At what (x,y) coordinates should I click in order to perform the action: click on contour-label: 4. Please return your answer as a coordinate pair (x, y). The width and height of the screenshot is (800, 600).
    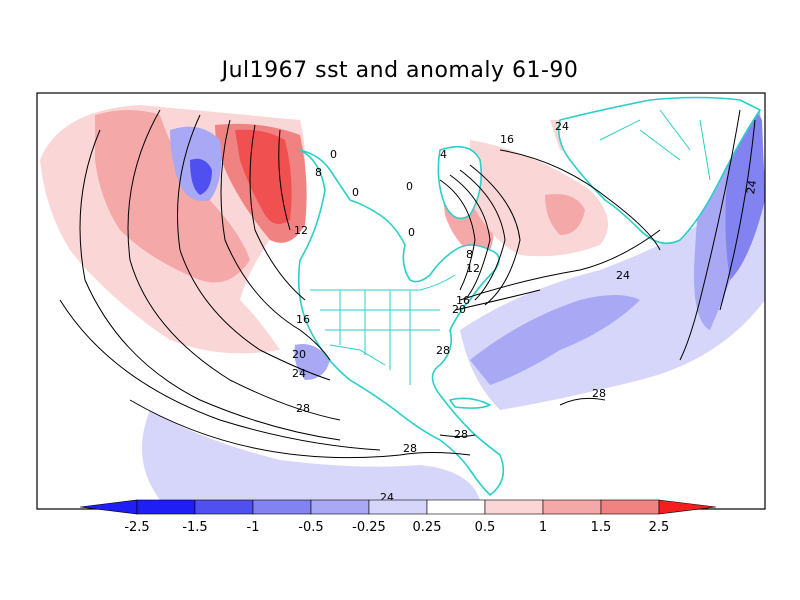
    Looking at the image, I should click on (443, 154).